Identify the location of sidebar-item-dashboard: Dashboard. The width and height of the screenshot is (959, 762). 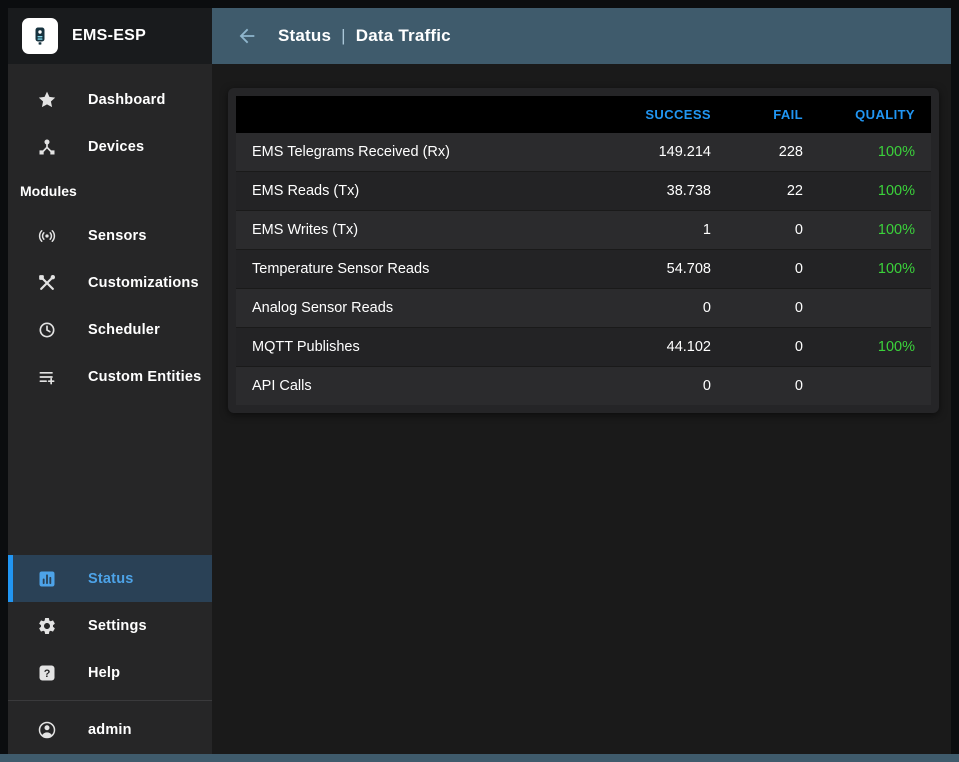
(110, 99).